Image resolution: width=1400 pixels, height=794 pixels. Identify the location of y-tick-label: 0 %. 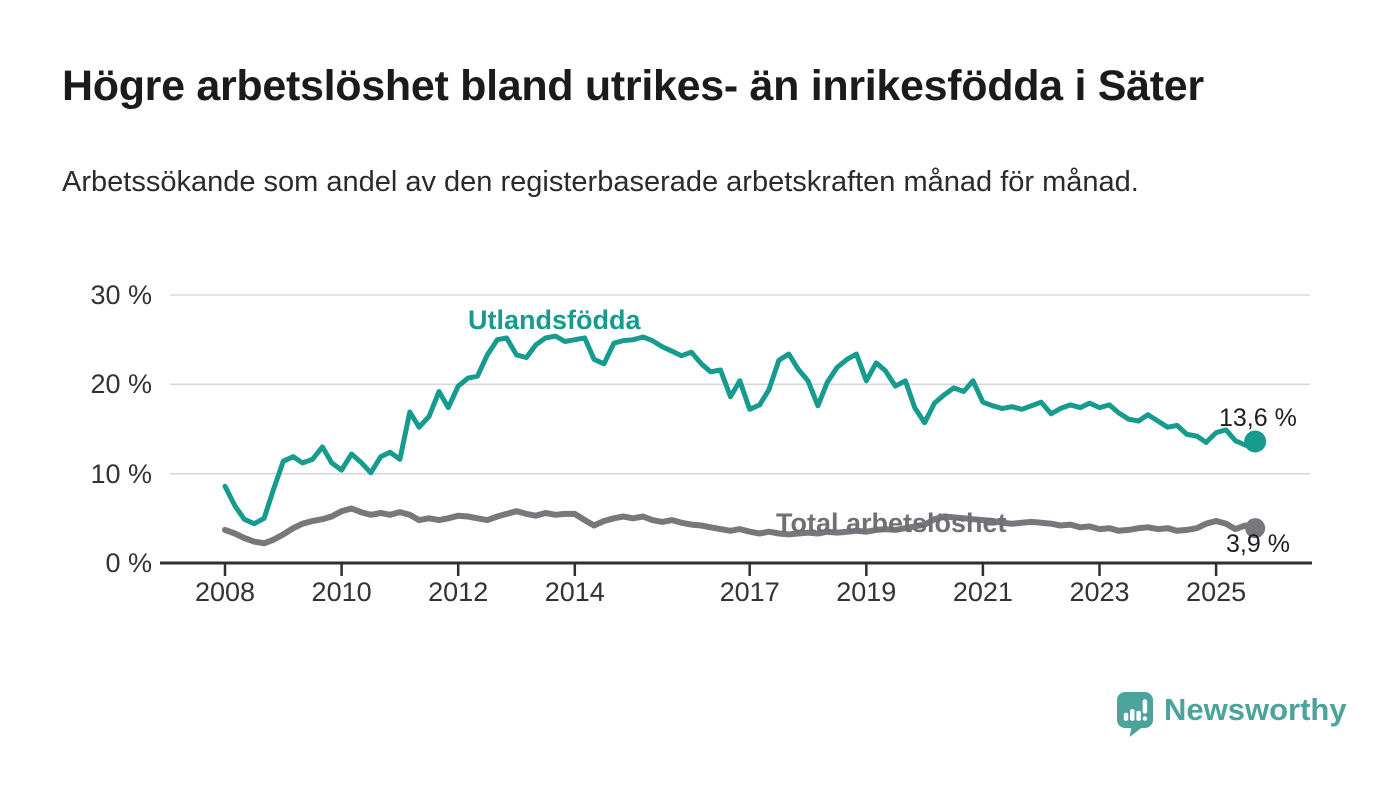
(128, 563).